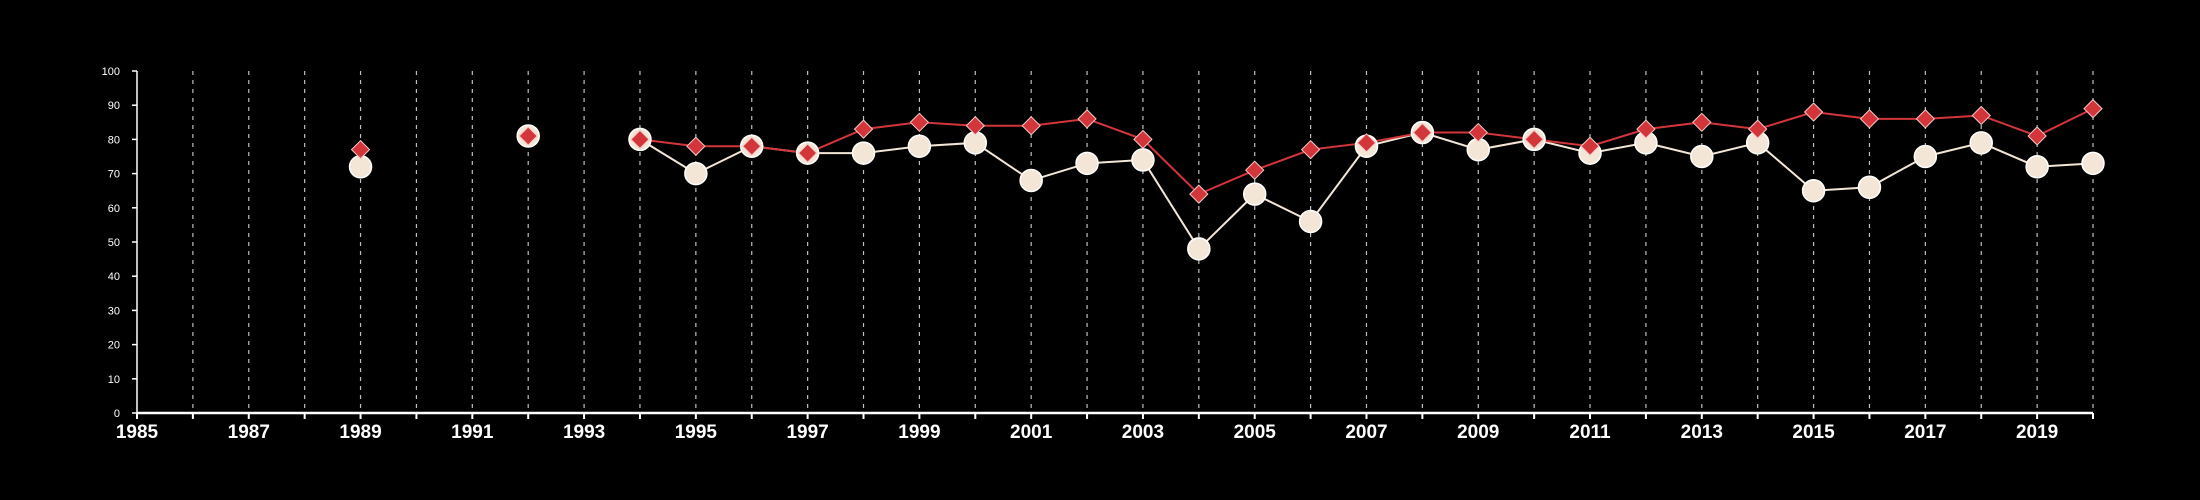 Image resolution: width=2200 pixels, height=500 pixels. I want to click on point-diamond-2014, so click(1757, 129).